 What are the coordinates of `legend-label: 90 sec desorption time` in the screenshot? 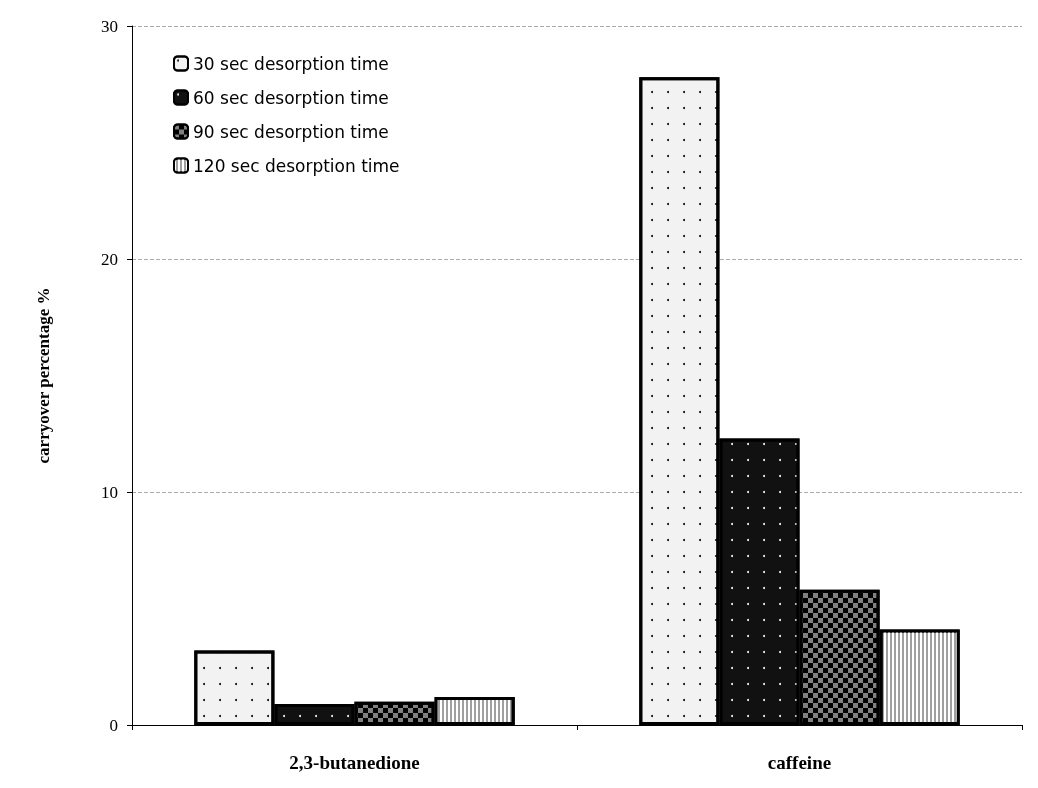 It's located at (291, 131).